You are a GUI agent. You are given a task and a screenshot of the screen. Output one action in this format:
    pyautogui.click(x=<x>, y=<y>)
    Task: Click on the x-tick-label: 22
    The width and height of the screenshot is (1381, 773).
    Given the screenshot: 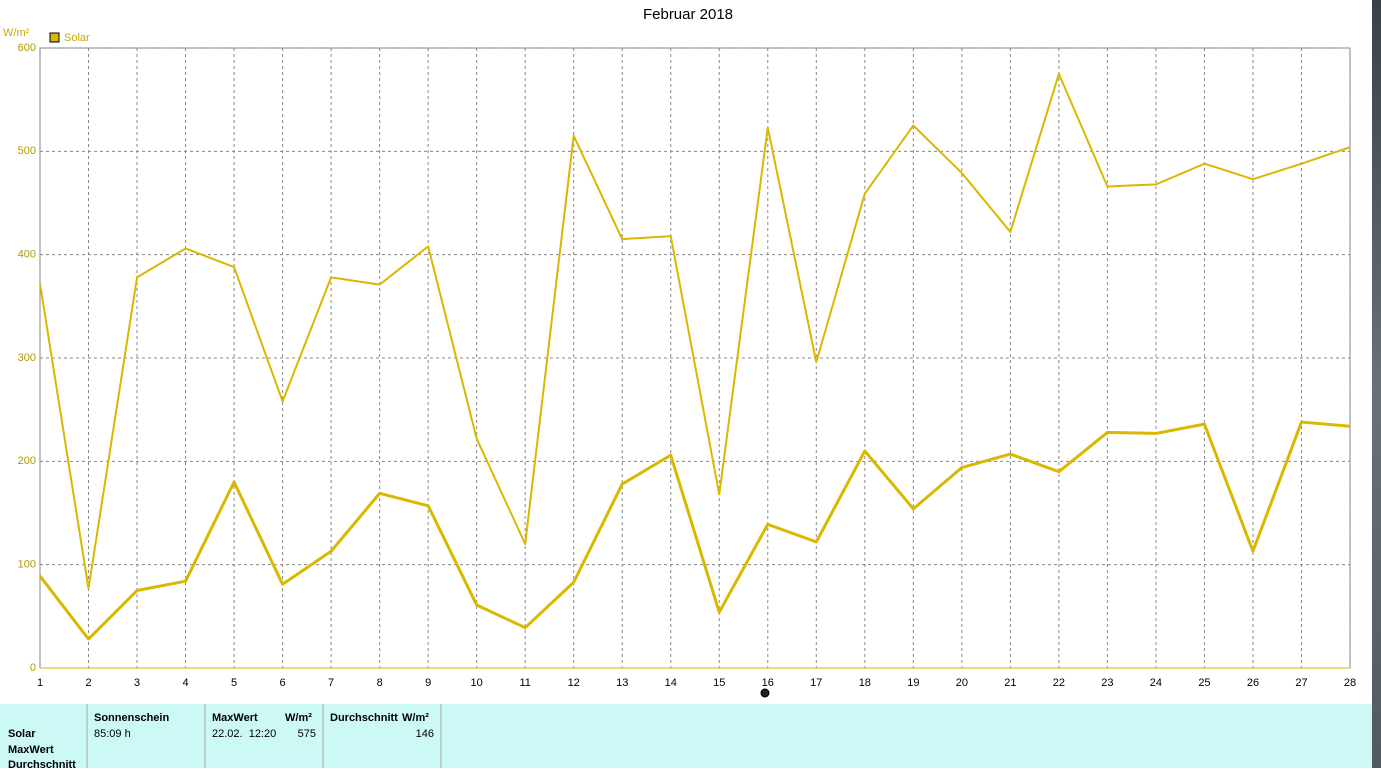 What is the action you would take?
    pyautogui.click(x=1059, y=683)
    